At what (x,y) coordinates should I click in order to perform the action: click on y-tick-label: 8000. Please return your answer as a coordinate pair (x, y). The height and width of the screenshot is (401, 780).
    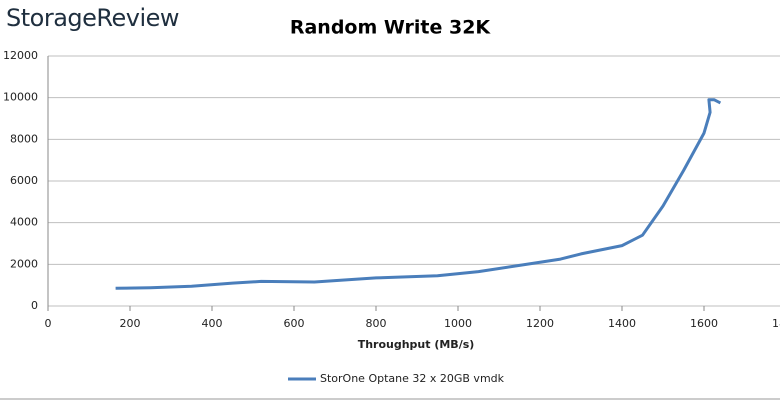
    Looking at the image, I should click on (24, 138).